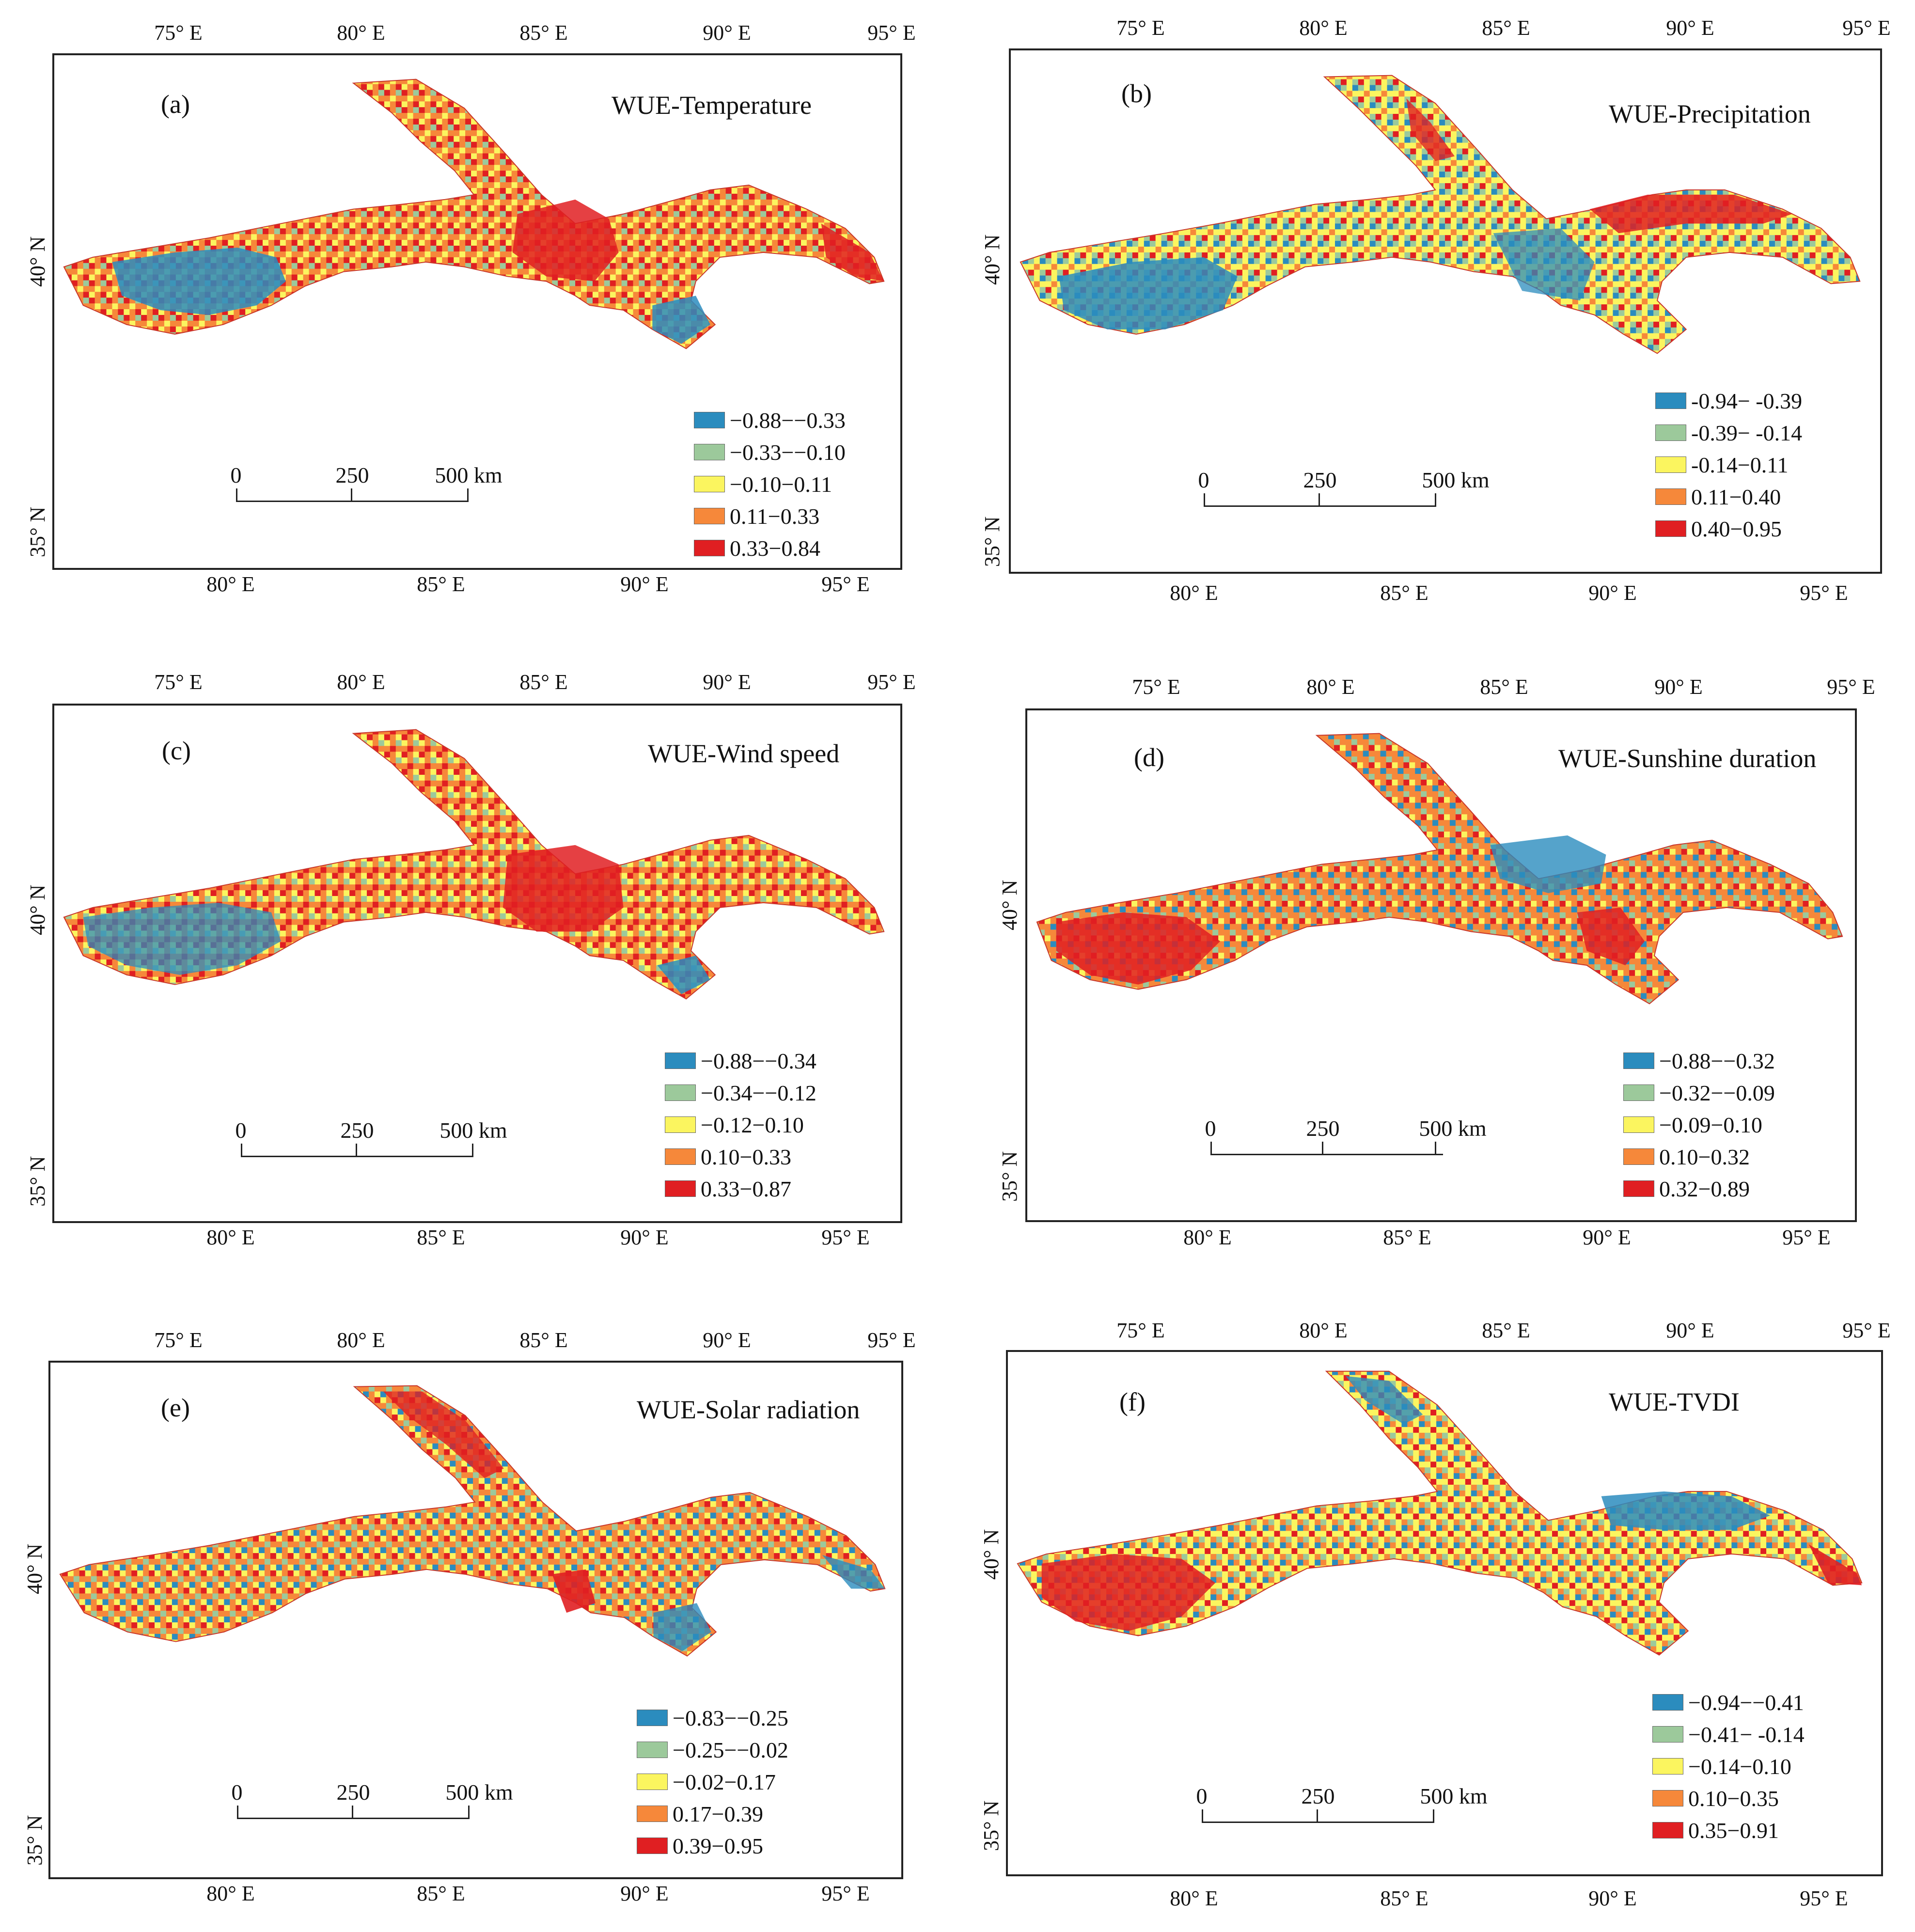 The image size is (1915, 1932). I want to click on legend-label: −0.25−−0.02, so click(730, 1749).